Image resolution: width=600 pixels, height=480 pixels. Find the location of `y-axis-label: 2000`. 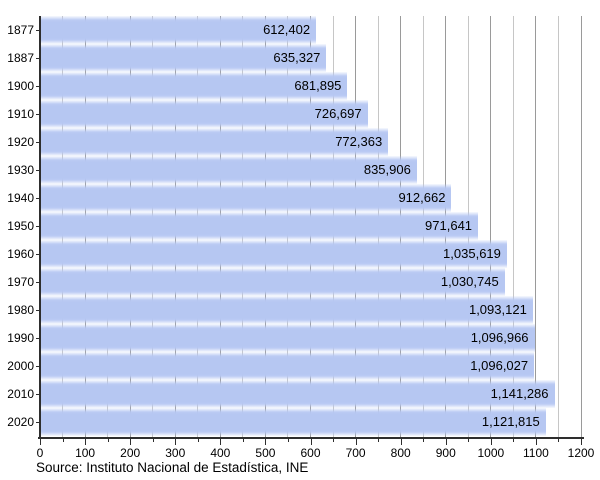

y-axis-label: 2000 is located at coordinates (20, 366).